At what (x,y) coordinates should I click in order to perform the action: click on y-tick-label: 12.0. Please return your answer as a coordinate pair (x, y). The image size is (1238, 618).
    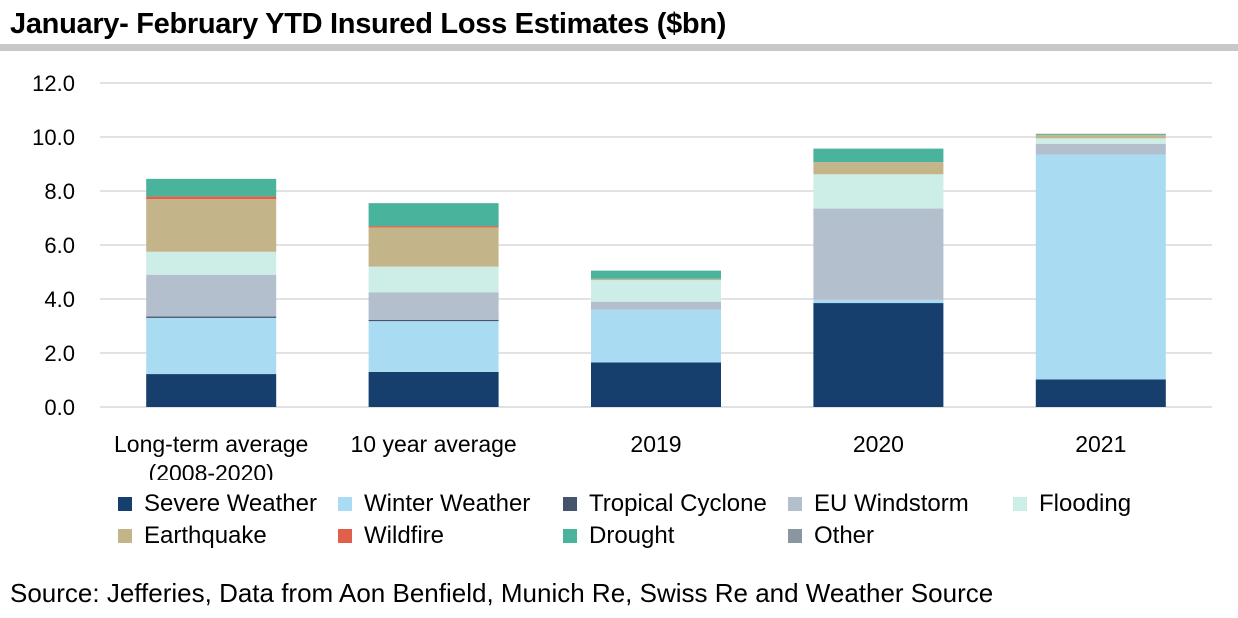
    Looking at the image, I should click on (53, 83).